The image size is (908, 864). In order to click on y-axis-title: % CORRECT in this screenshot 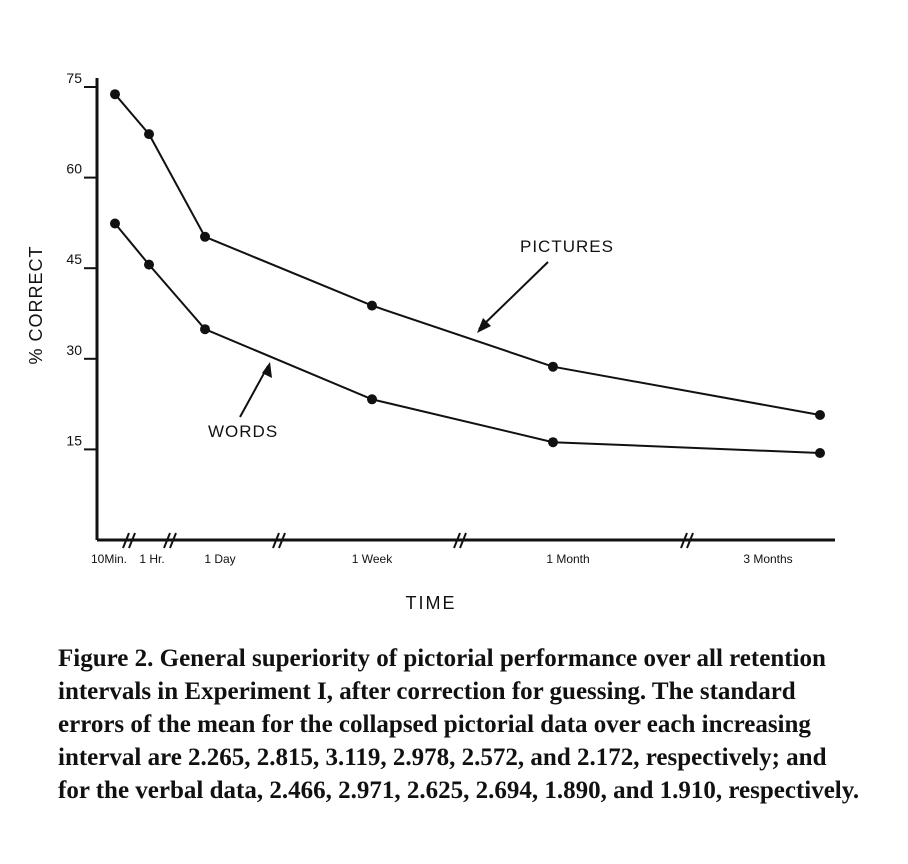, I will do `click(36, 304)`.